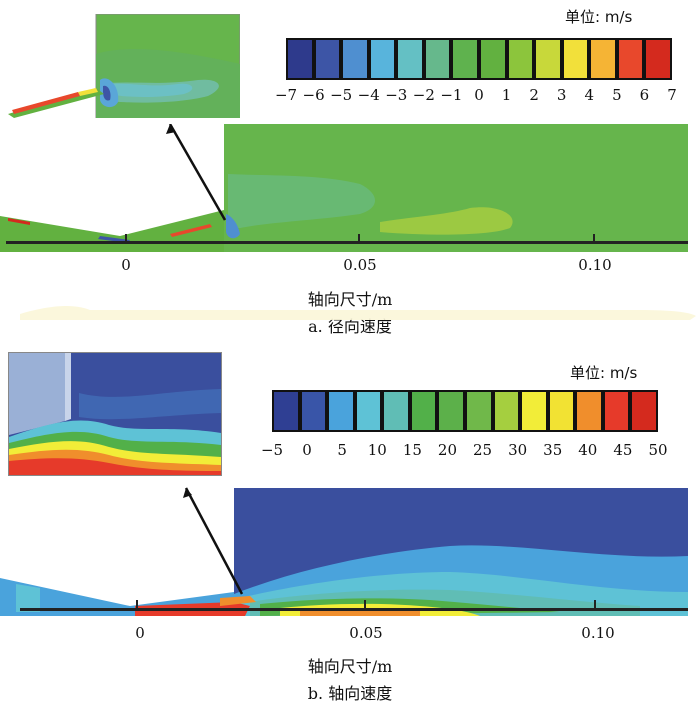 The height and width of the screenshot is (704, 700). Describe the element at coordinates (412, 450) in the screenshot. I see `panel-b-colorbar-tick-label: 15` at that location.